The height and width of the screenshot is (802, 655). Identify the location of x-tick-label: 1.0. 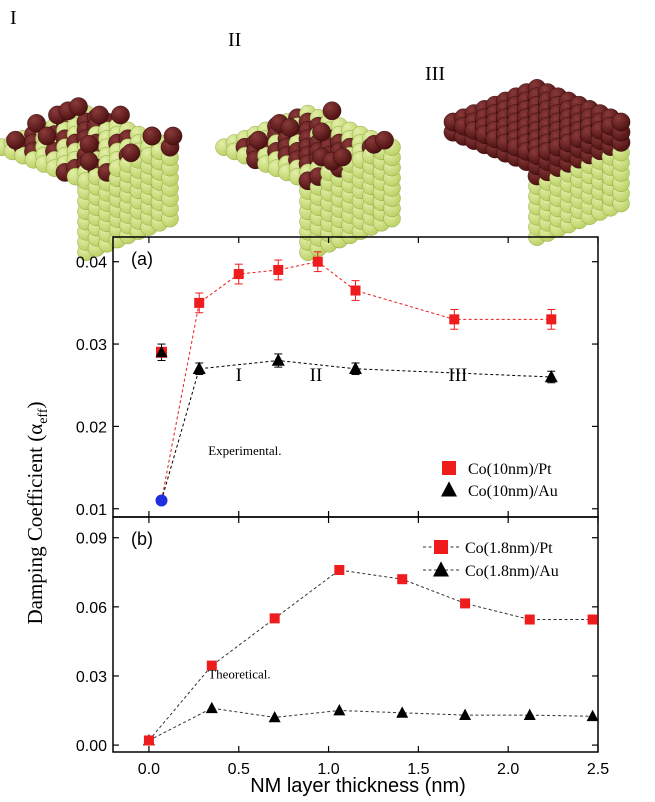
(328, 769).